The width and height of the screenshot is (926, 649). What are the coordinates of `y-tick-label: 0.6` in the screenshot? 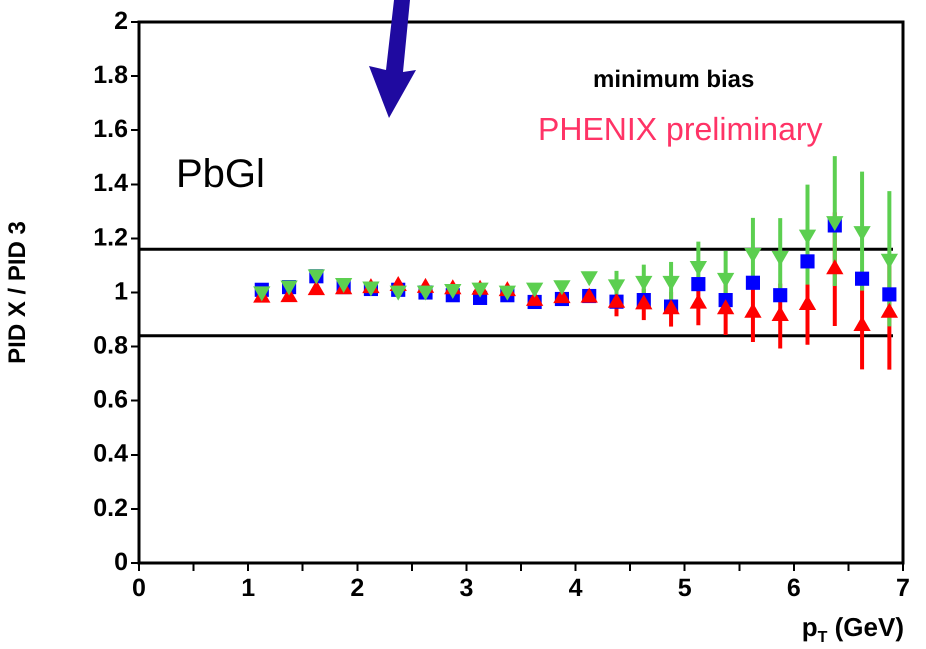 It's located at (110, 400).